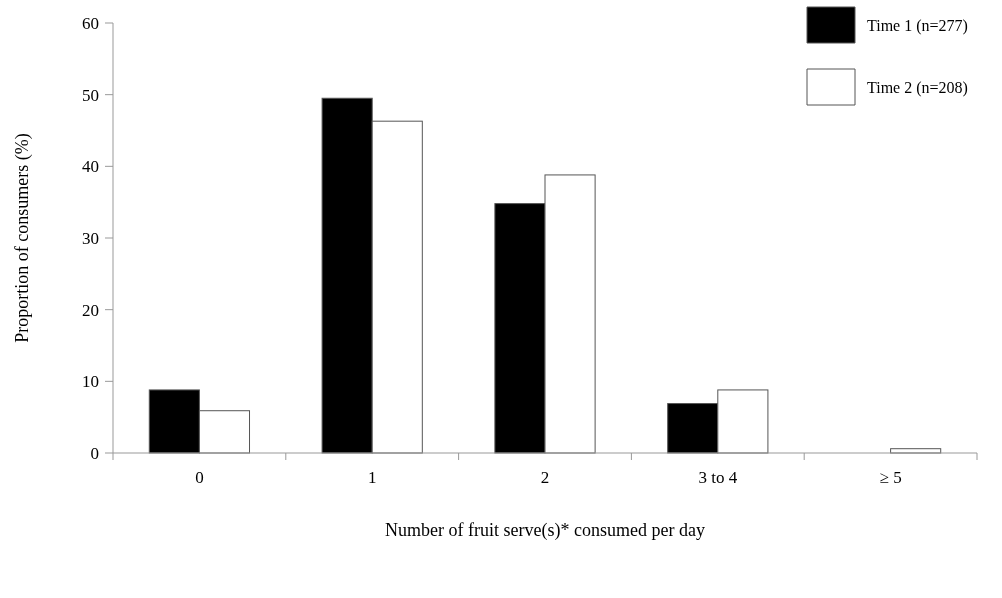 This screenshot has width=1002, height=598. I want to click on x-axis-title: Number of fruit serve(s)* consumed per day, so click(545, 530).